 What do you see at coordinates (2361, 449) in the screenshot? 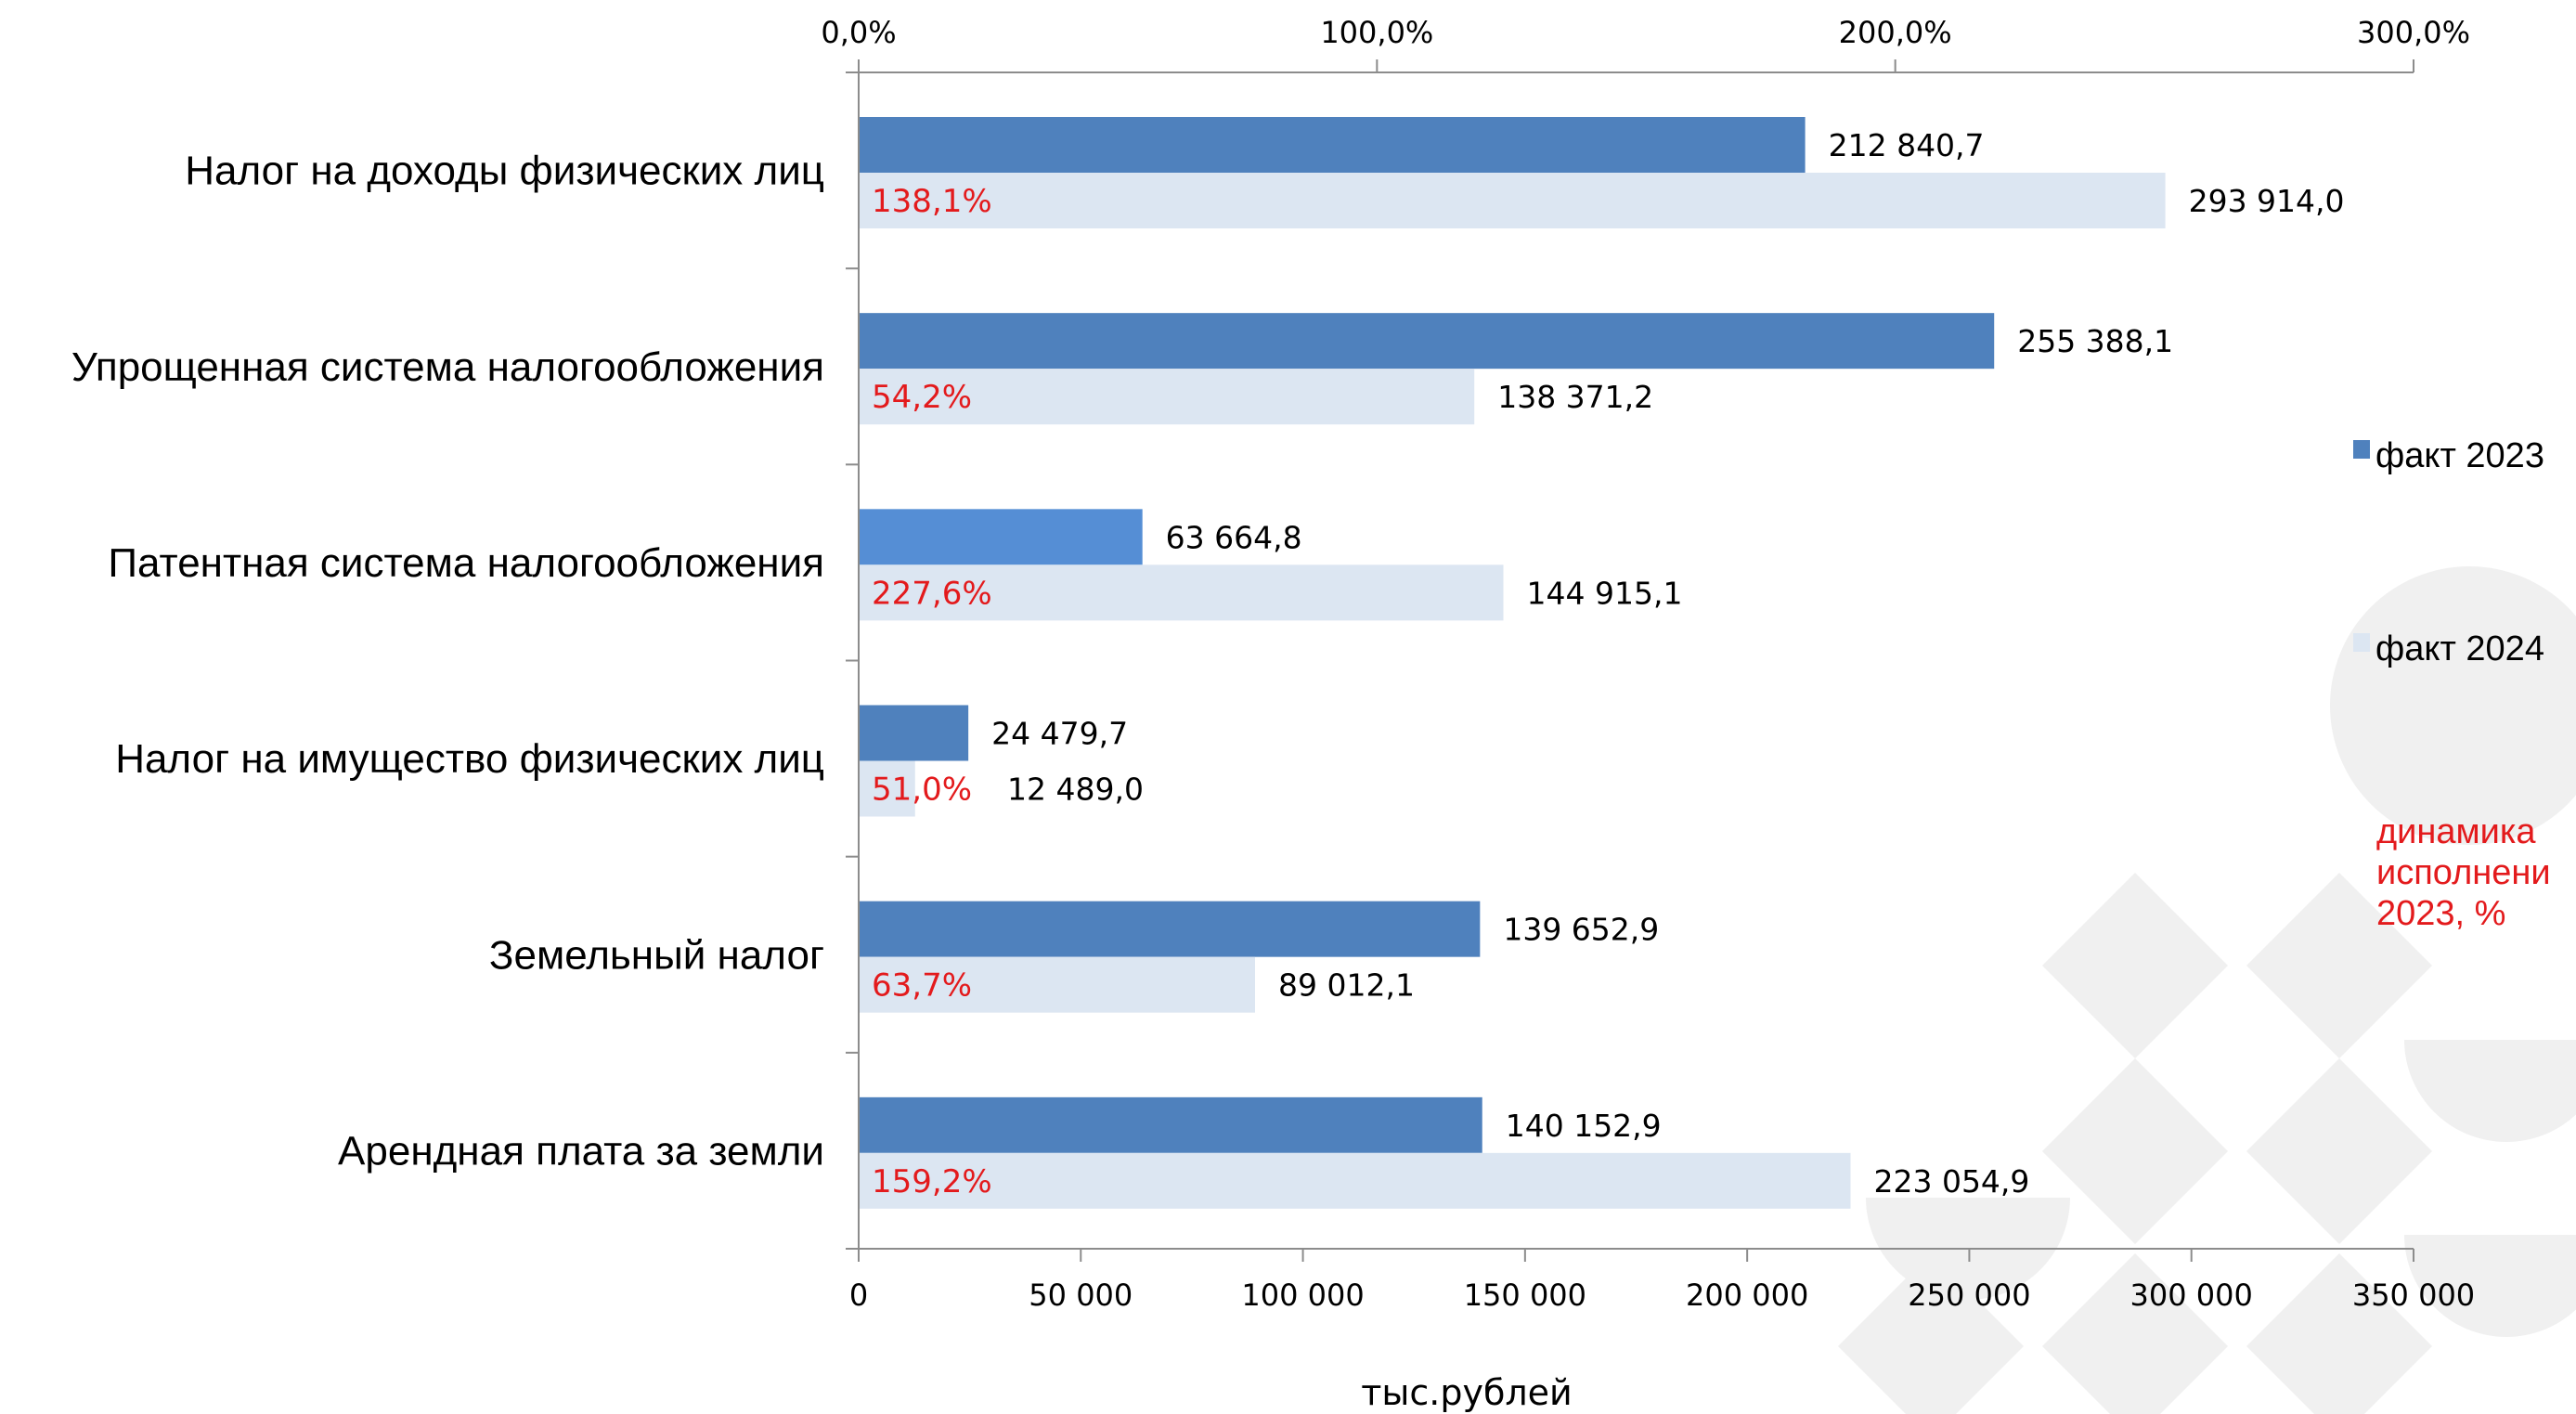
I see `legend-swatch-2023` at bounding box center [2361, 449].